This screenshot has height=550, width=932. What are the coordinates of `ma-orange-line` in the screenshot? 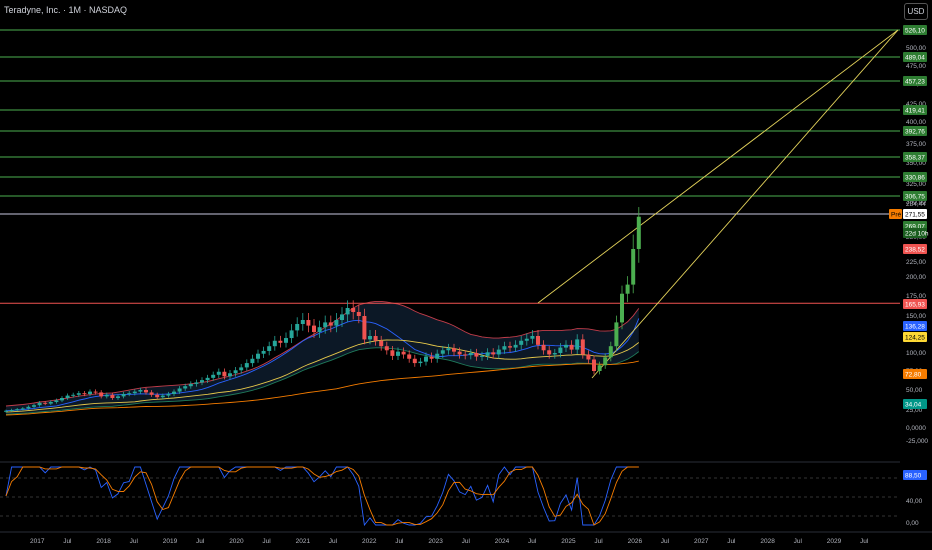 It's located at (322, 388).